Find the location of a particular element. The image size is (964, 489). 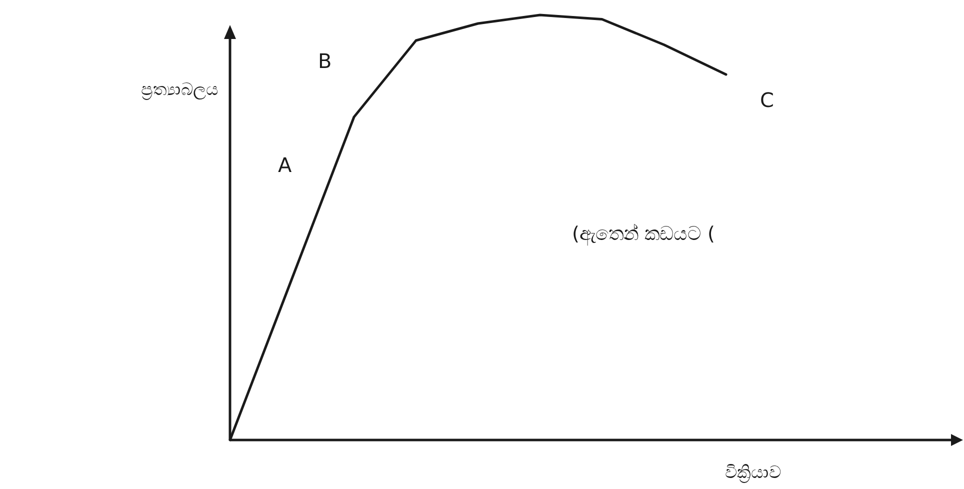

annotation: B is located at coordinates (325, 61).